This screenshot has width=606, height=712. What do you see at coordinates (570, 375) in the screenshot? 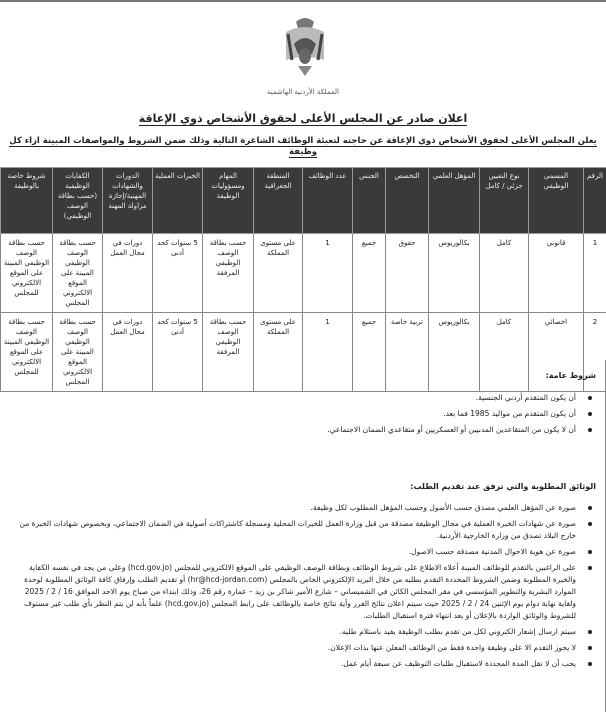
I see `general-conditions-heading: شروط عامة:` at bounding box center [570, 375].